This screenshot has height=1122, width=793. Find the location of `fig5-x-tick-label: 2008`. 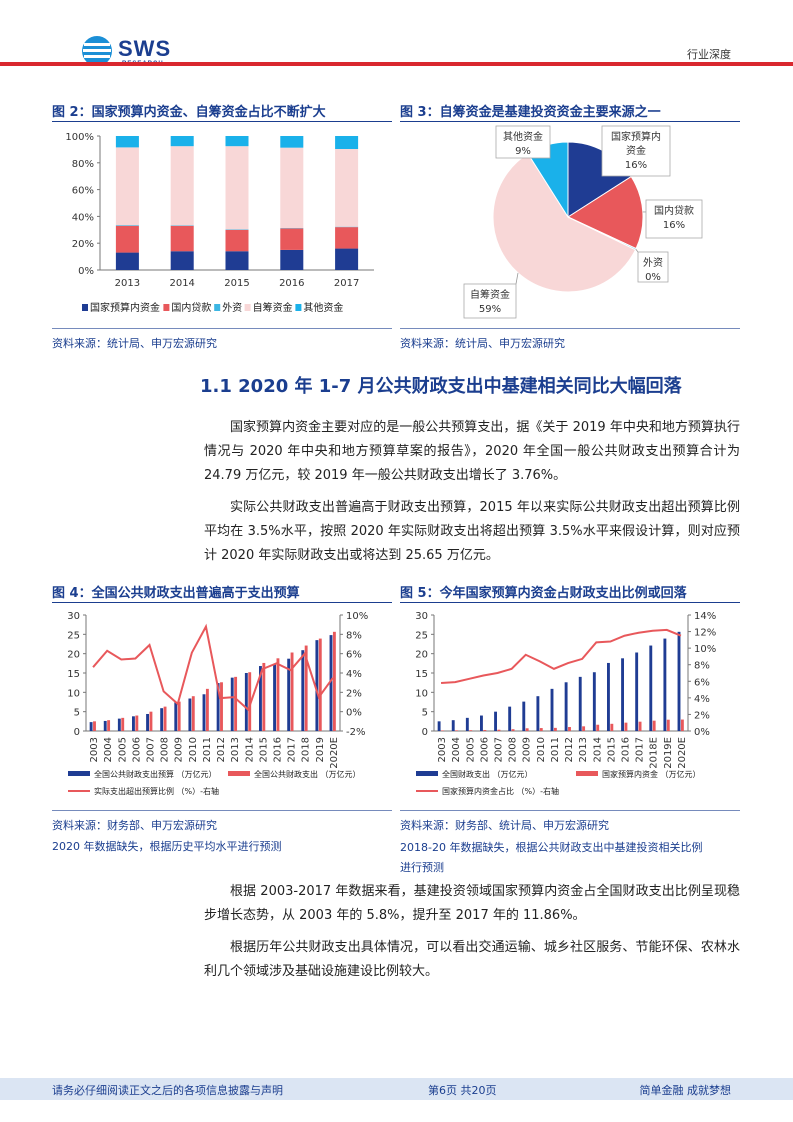

fig5-x-tick-label: 2008 is located at coordinates (513, 749).